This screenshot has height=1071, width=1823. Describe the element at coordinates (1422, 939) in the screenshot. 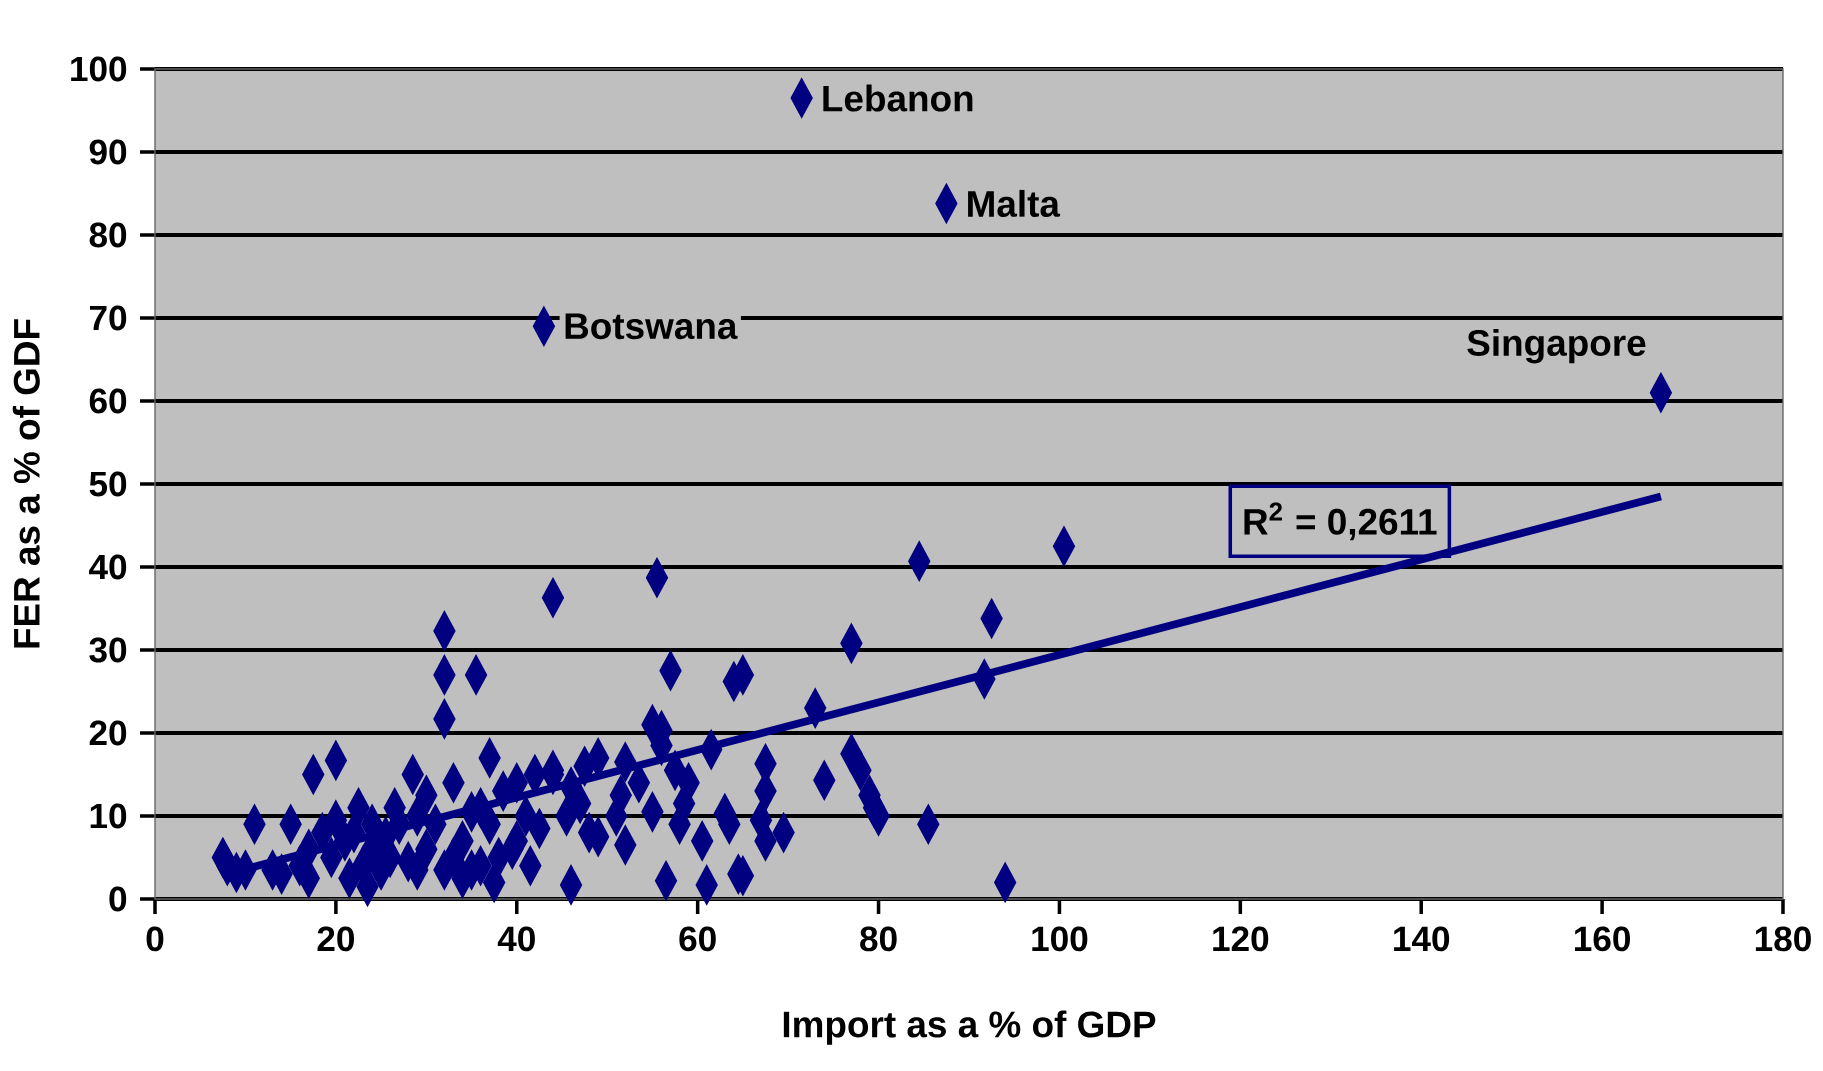

I see `x-tick-label: 140` at that location.